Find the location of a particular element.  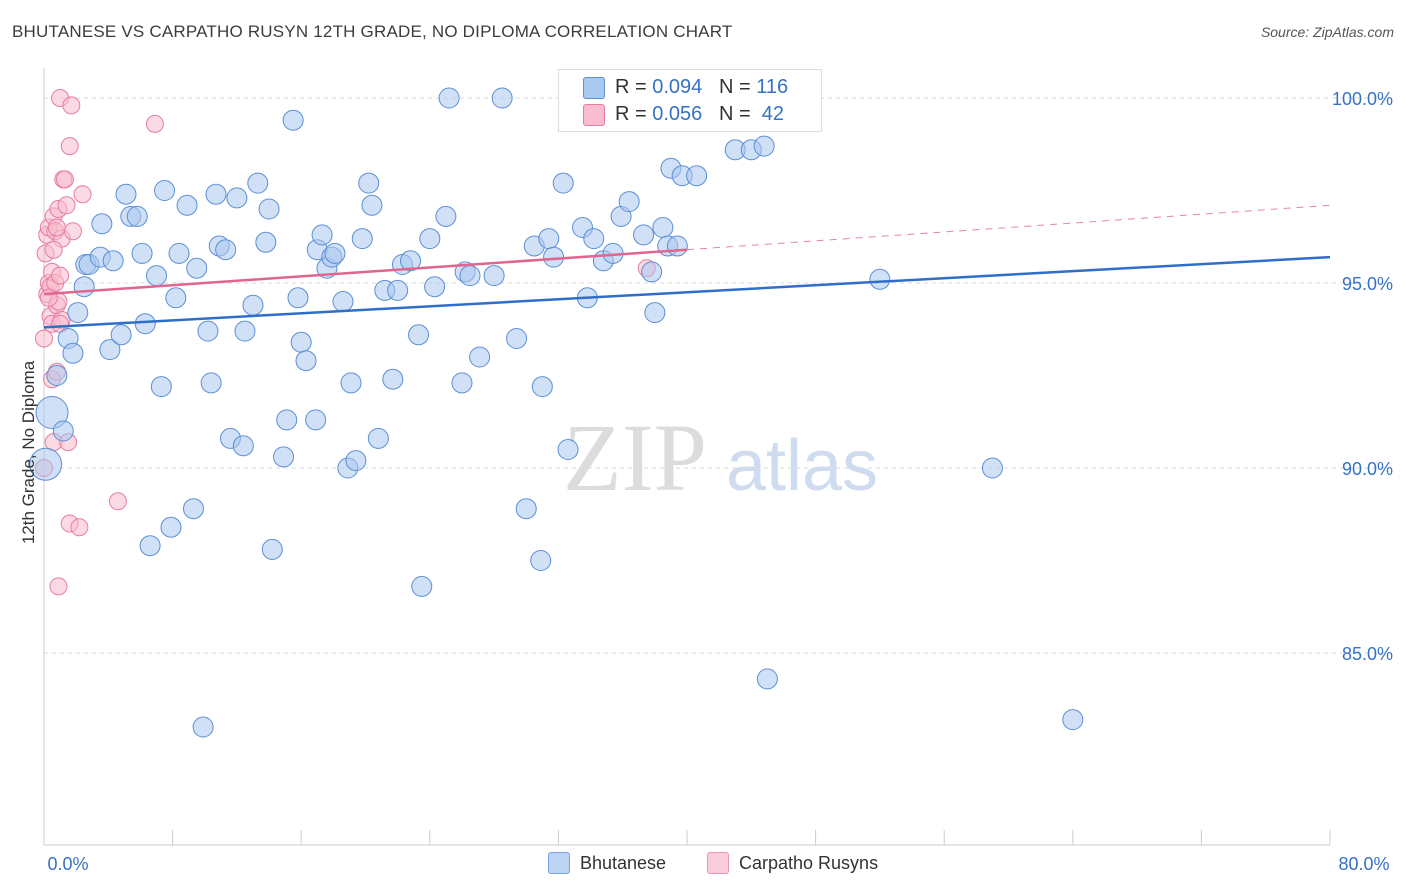

watermark-atlas: atlas is located at coordinates (802, 466).